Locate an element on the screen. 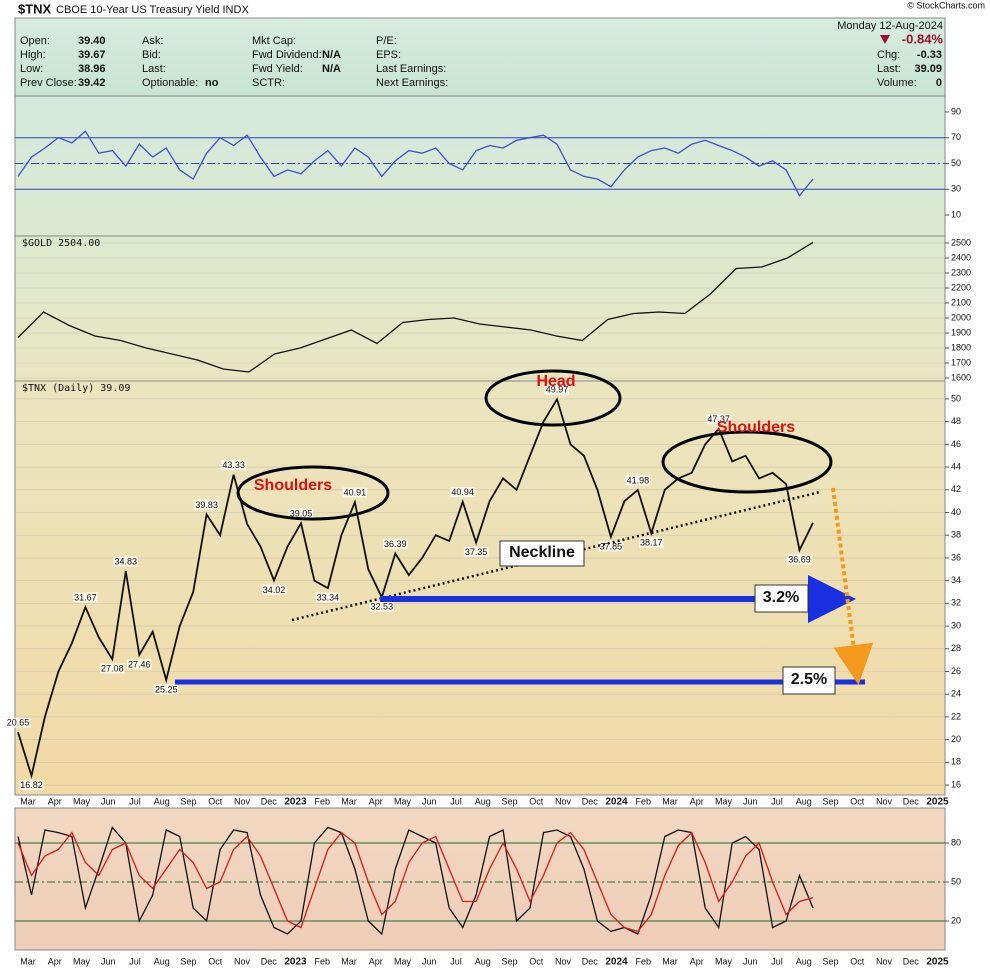  x-tick-label: Sep is located at coordinates (830, 801).